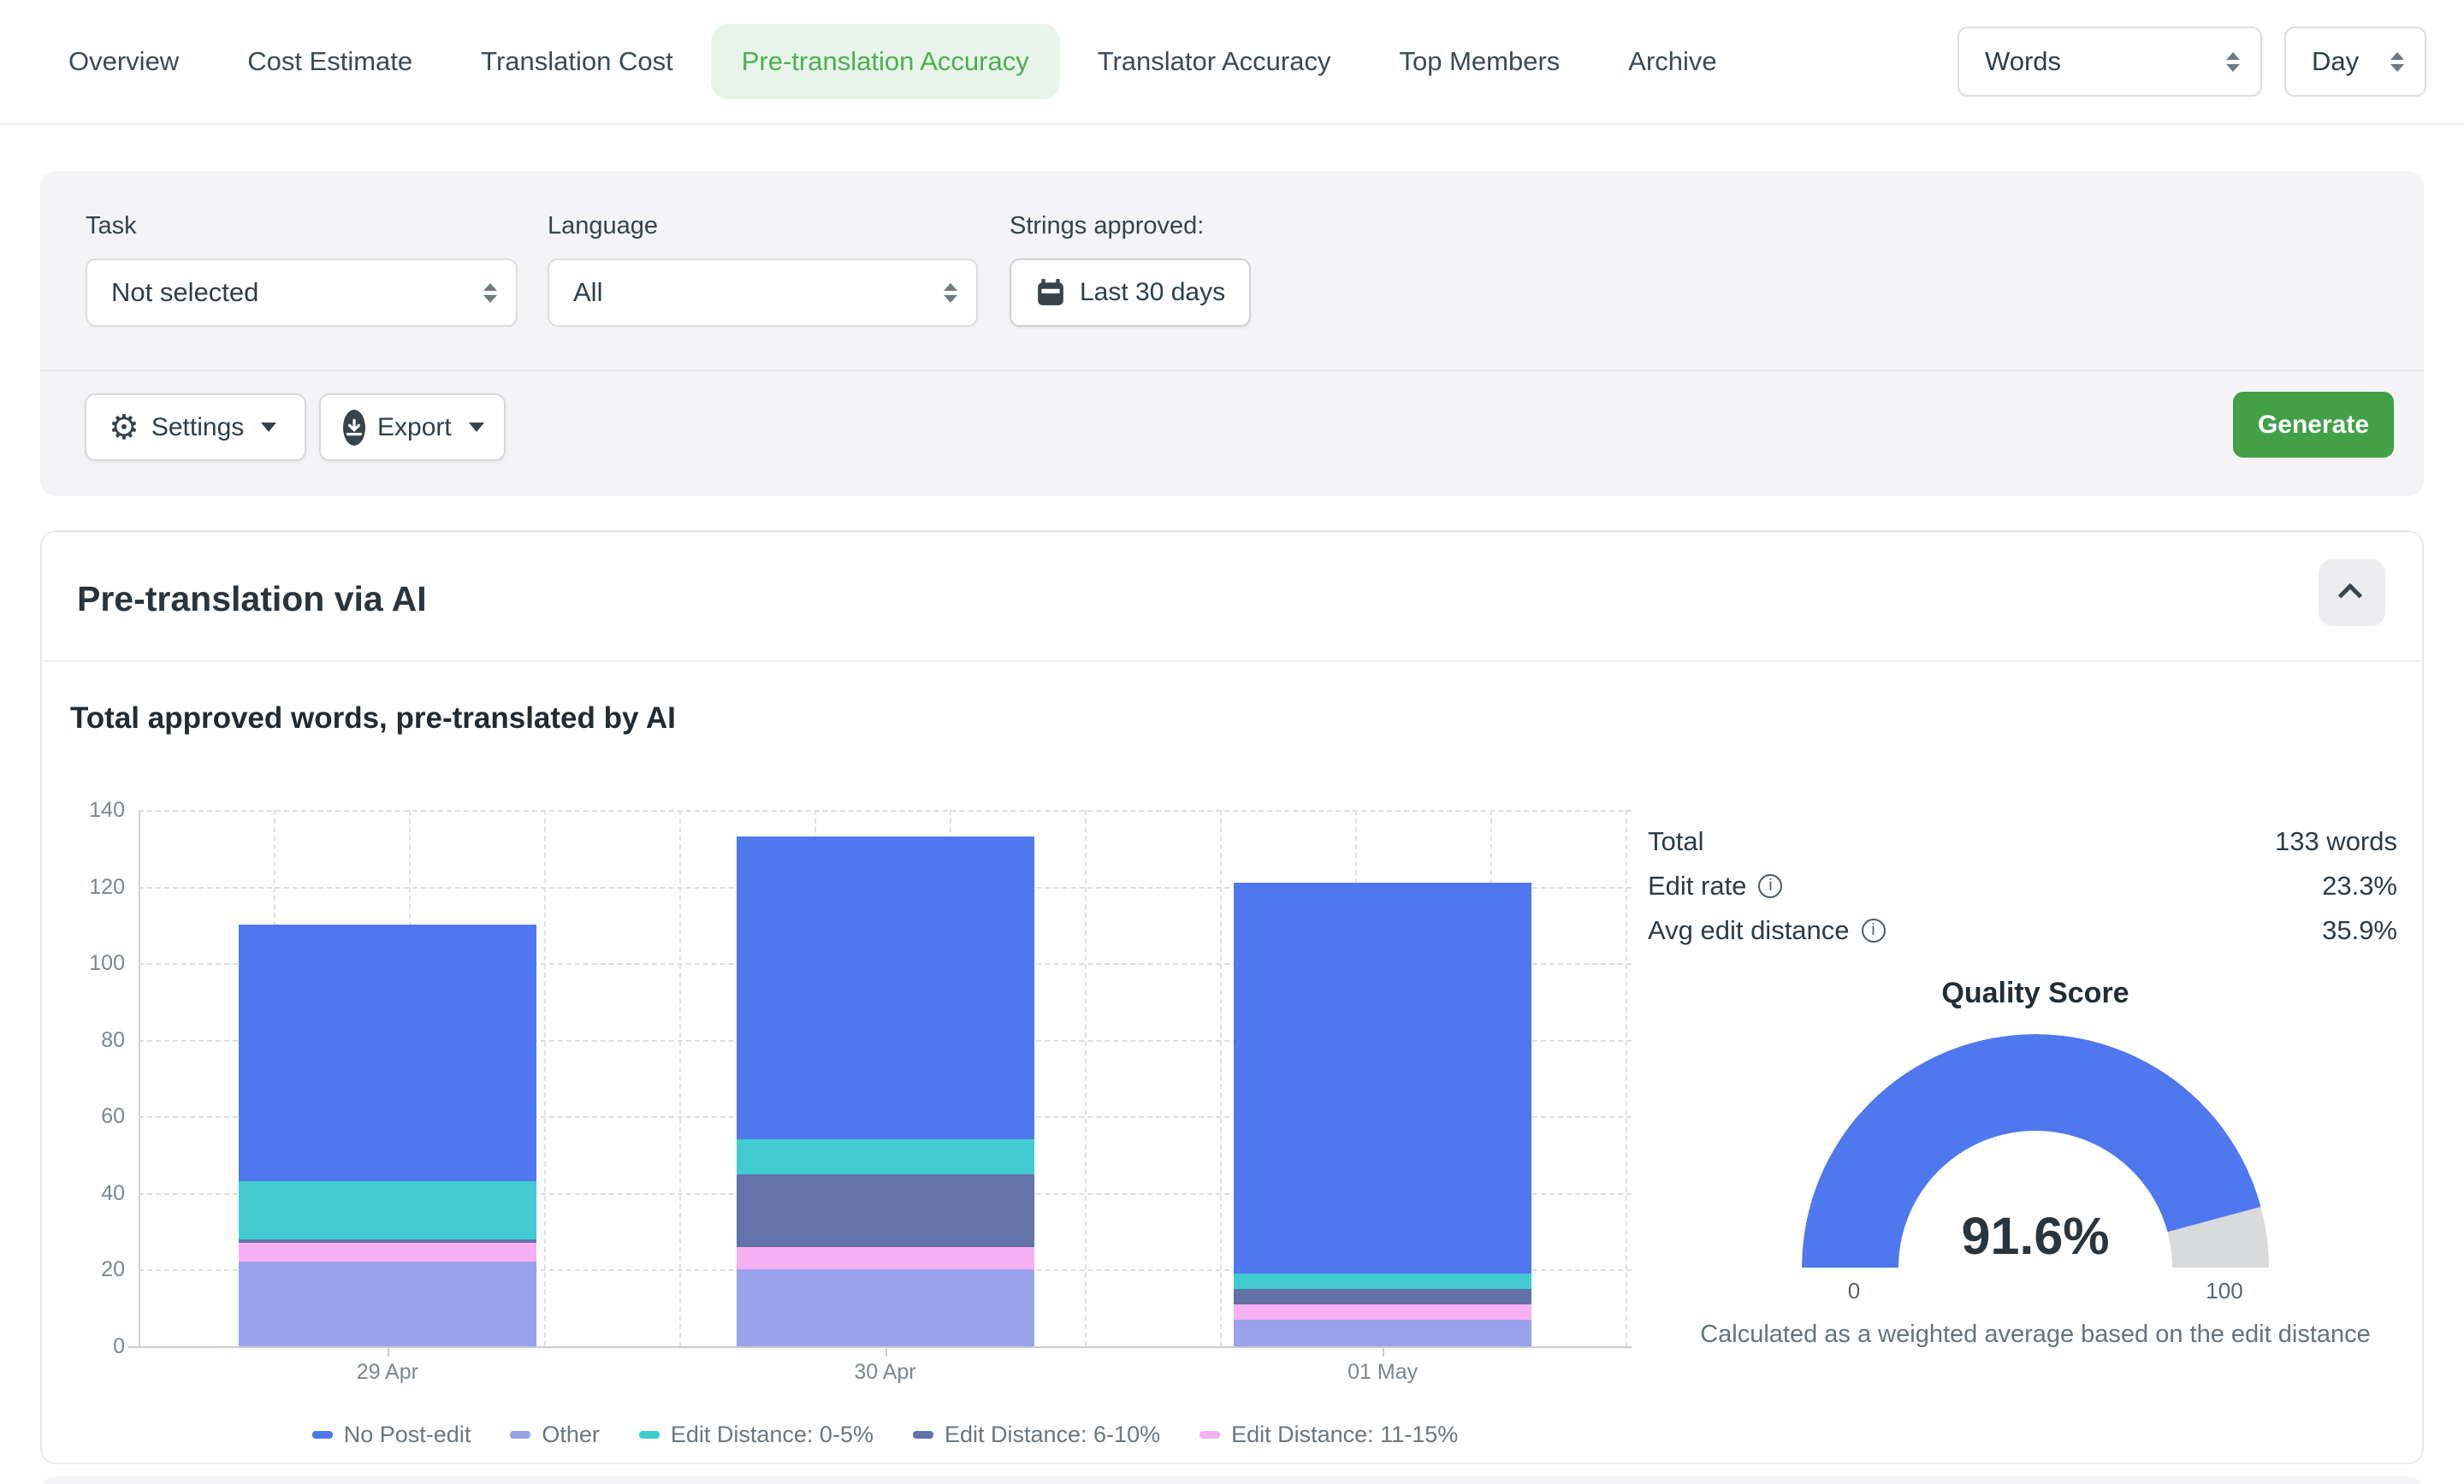  I want to click on language-select-value: All, so click(588, 292).